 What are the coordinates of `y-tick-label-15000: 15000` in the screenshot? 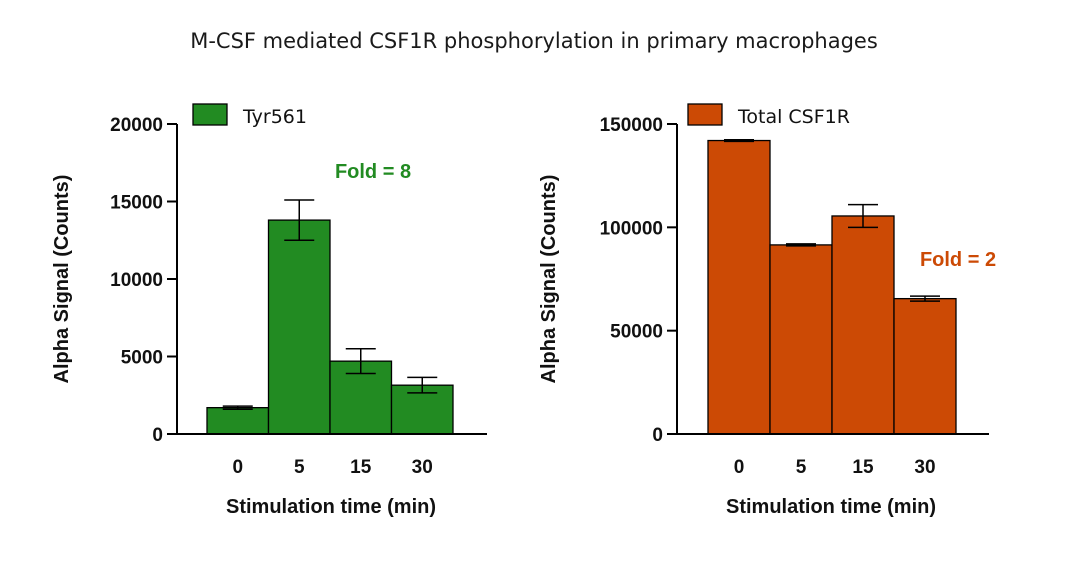 It's located at (136, 203).